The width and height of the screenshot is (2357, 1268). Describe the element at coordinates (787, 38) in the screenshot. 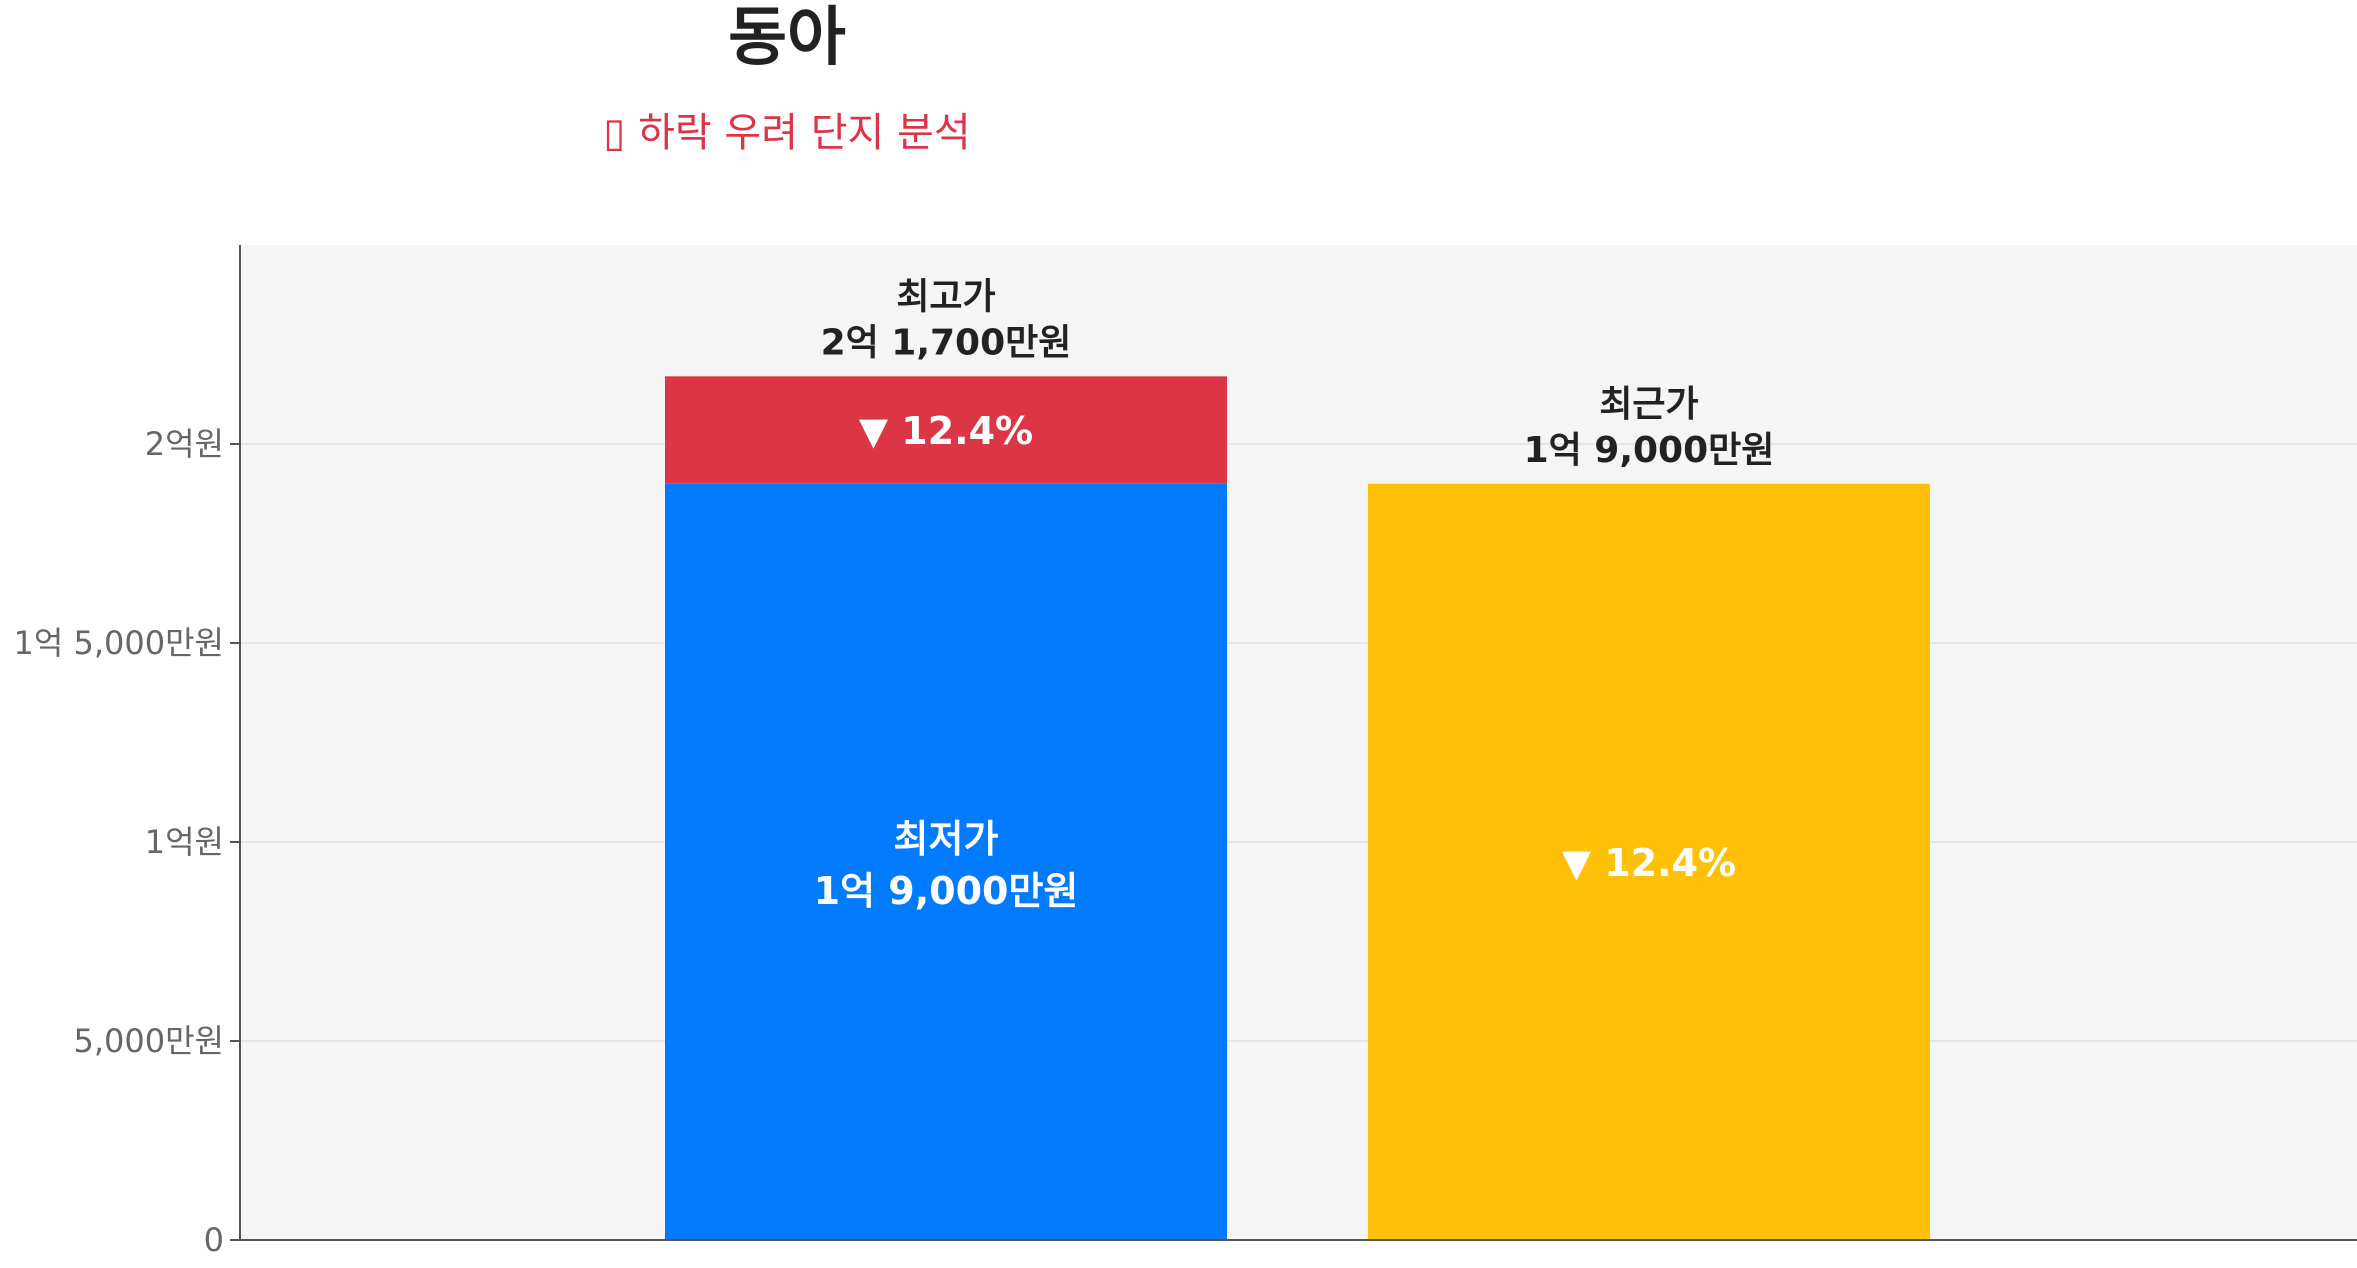

I see `chart-title: 동아` at that location.